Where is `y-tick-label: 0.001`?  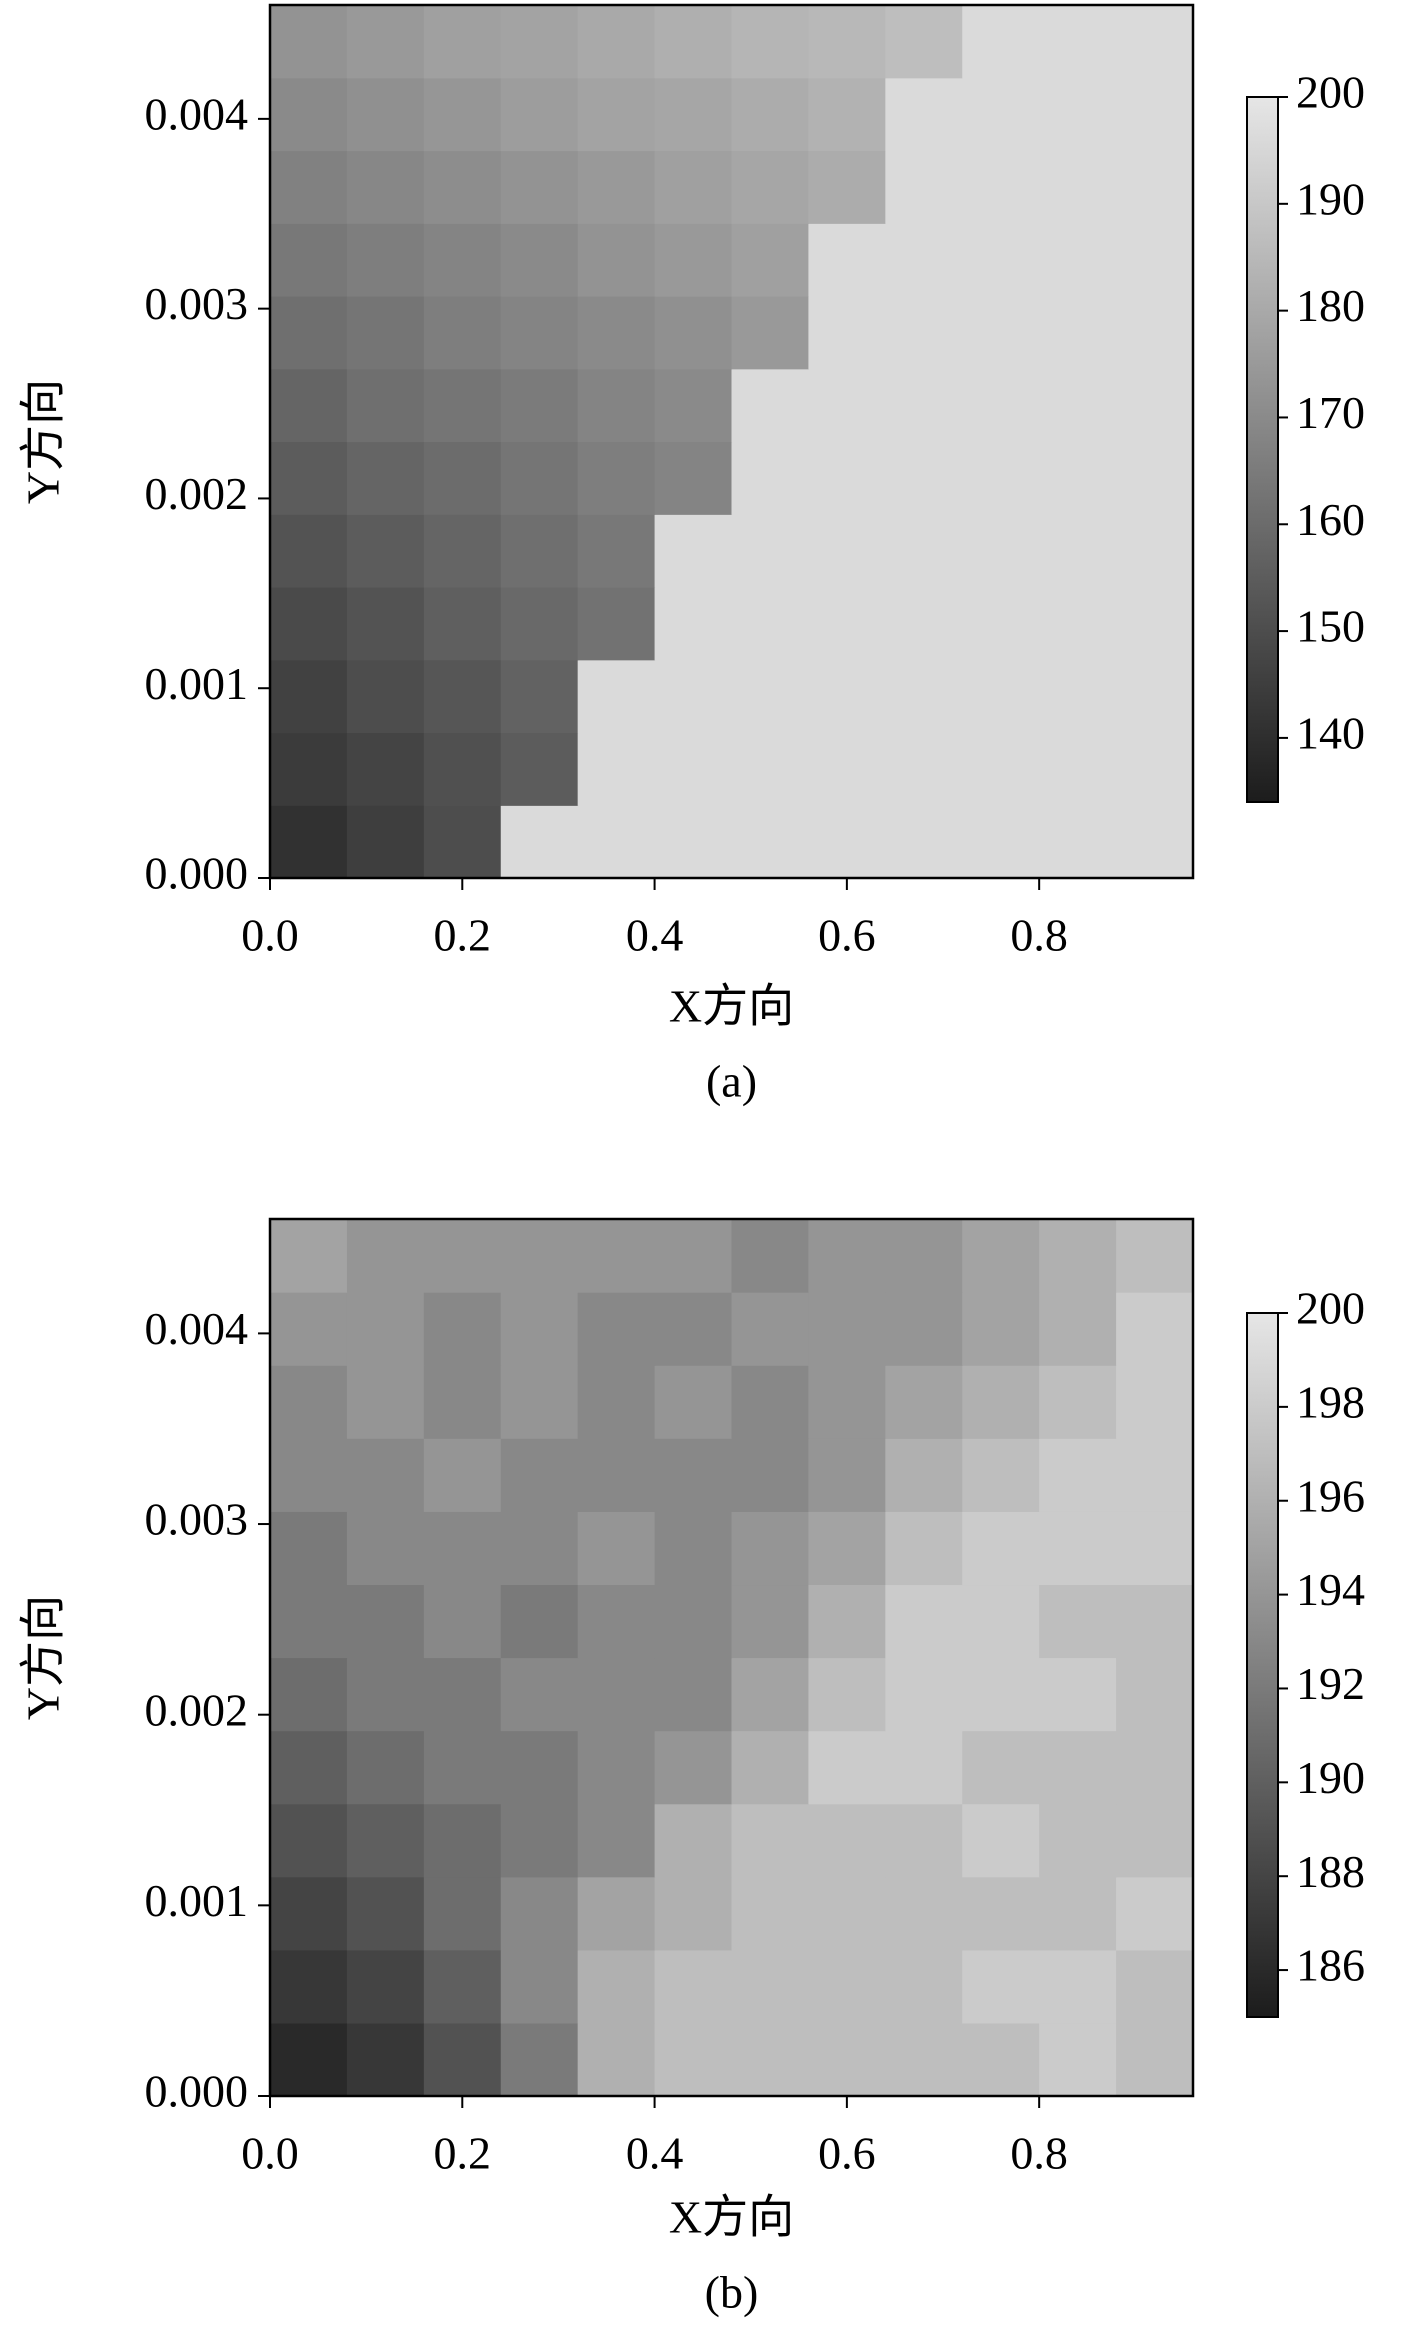 y-tick-label: 0.001 is located at coordinates (197, 1900).